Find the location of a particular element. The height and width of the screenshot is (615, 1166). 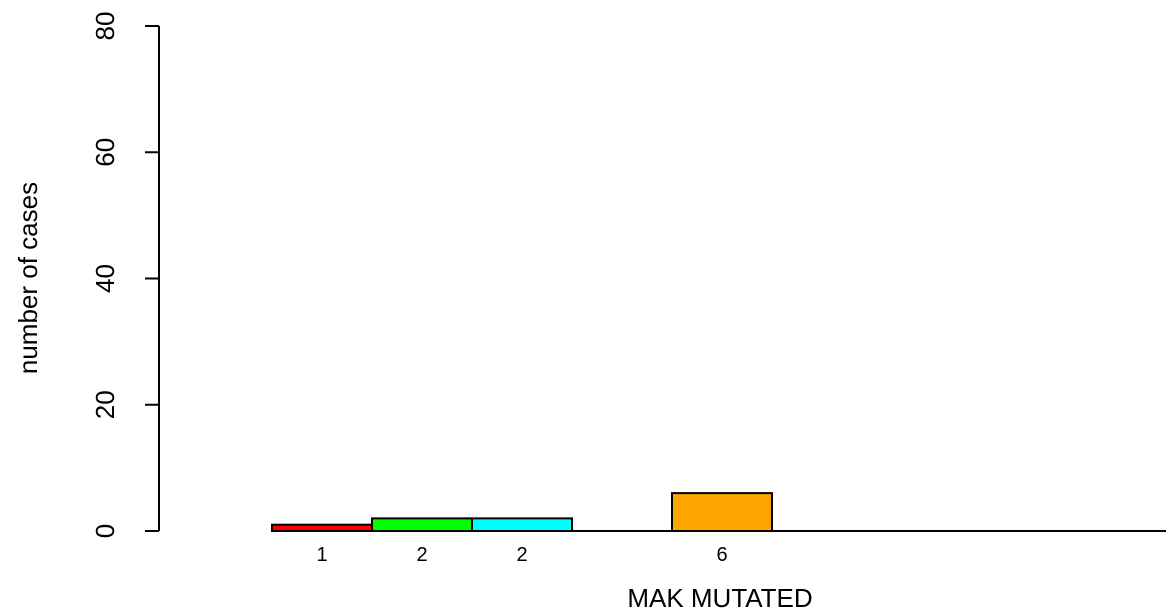

y-tick-label: 20 is located at coordinates (105, 404).